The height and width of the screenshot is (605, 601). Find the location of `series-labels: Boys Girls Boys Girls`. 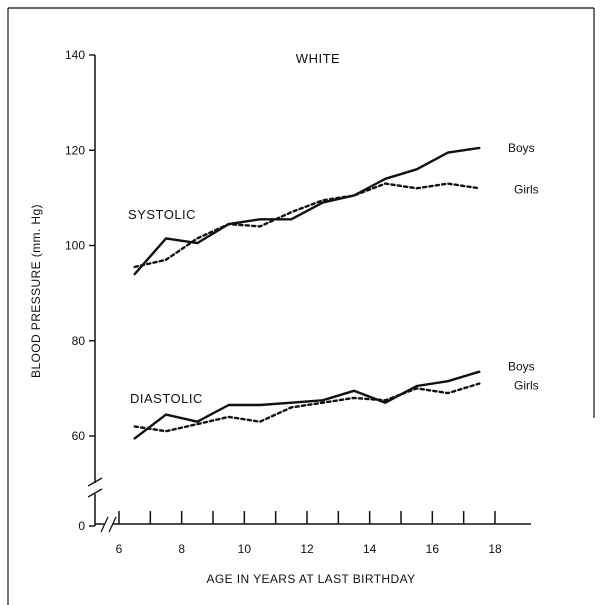

series-labels: Boys Girls Boys Girls is located at coordinates (523, 267).